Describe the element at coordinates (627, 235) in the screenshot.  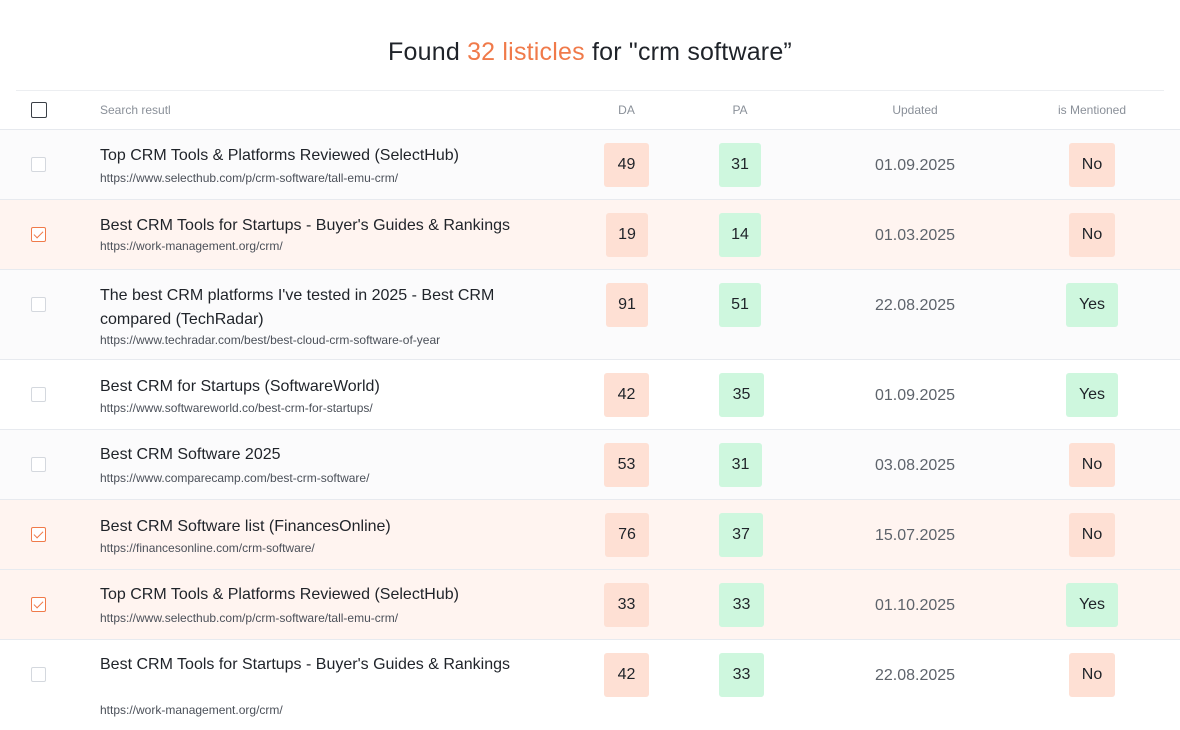
I see `da-badge: 19` at that location.